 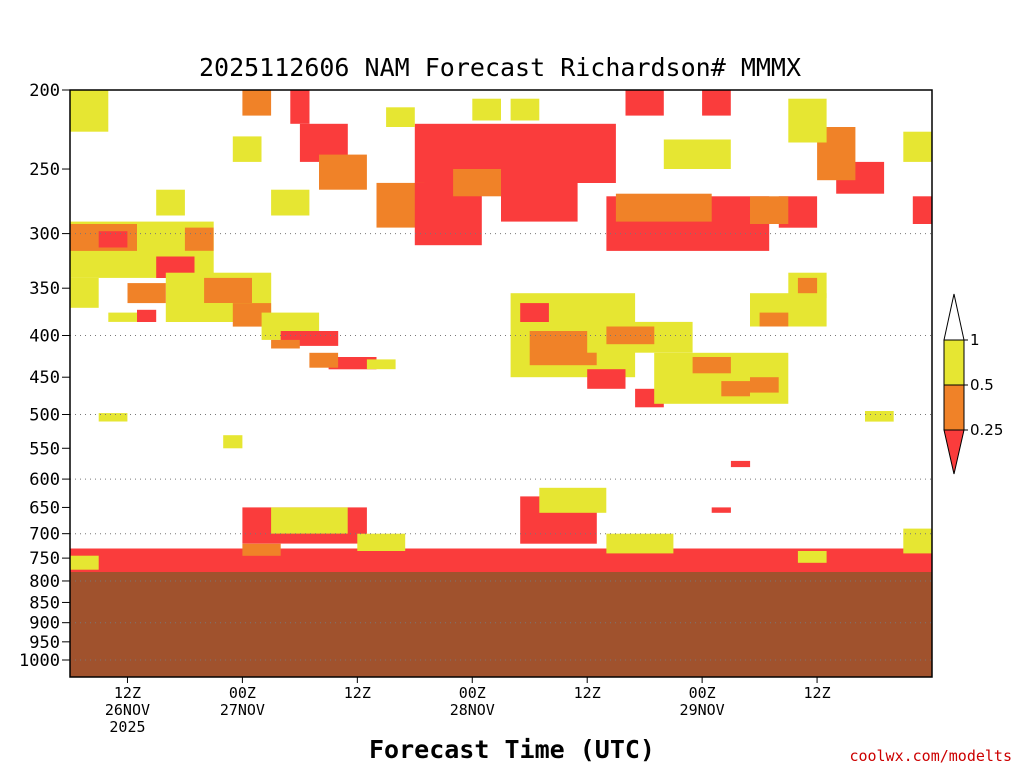 What do you see at coordinates (501, 624) in the screenshot?
I see `ground-area` at bounding box center [501, 624].